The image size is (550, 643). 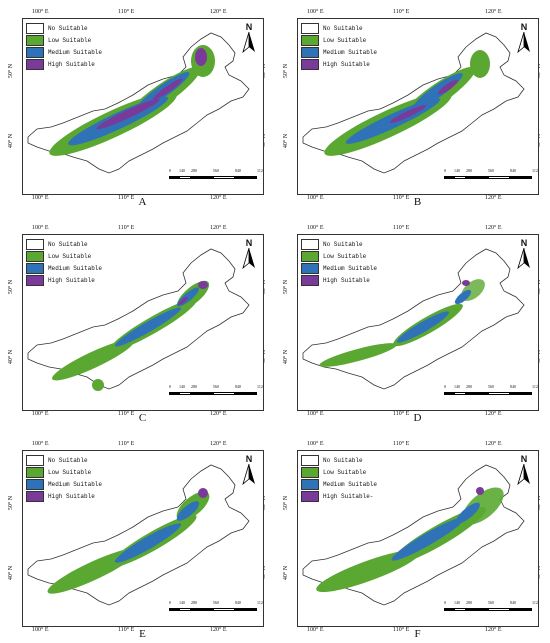 I want to click on lon-label-bottom: 110° E, so click(x=401, y=414).